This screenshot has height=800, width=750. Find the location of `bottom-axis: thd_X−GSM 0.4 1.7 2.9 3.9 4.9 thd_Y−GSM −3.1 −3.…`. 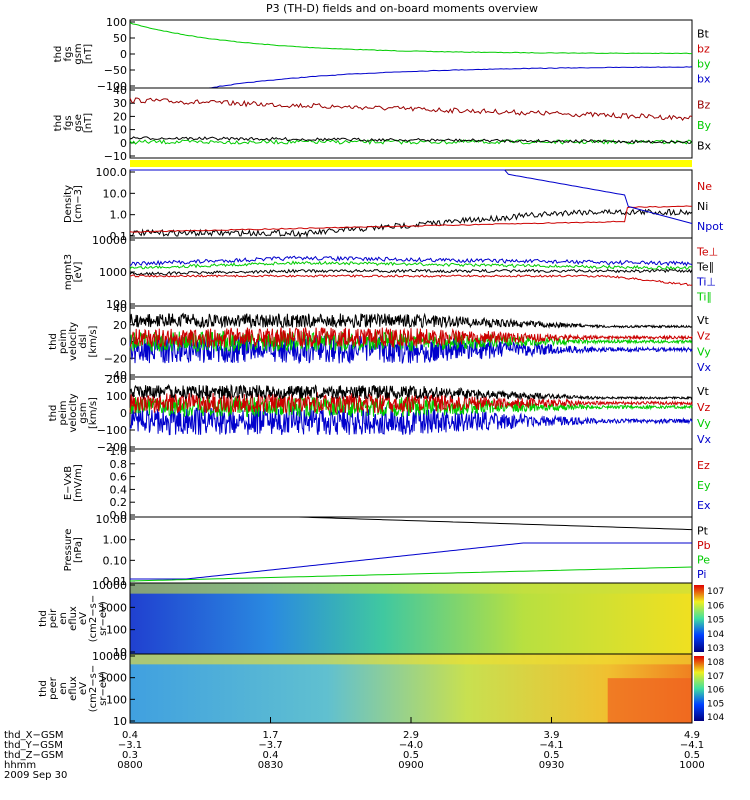

bottom-axis: thd_X−GSM 0.4 1.7 2.9 3.9 4.9 thd_Y−GSM −3.1 −3.… is located at coordinates (354, 749).